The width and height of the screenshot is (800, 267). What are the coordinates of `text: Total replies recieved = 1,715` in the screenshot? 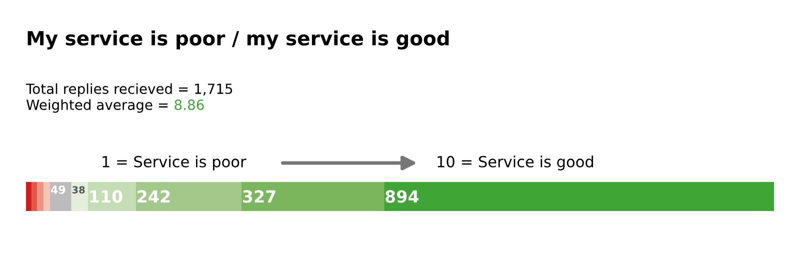 It's located at (129, 90).